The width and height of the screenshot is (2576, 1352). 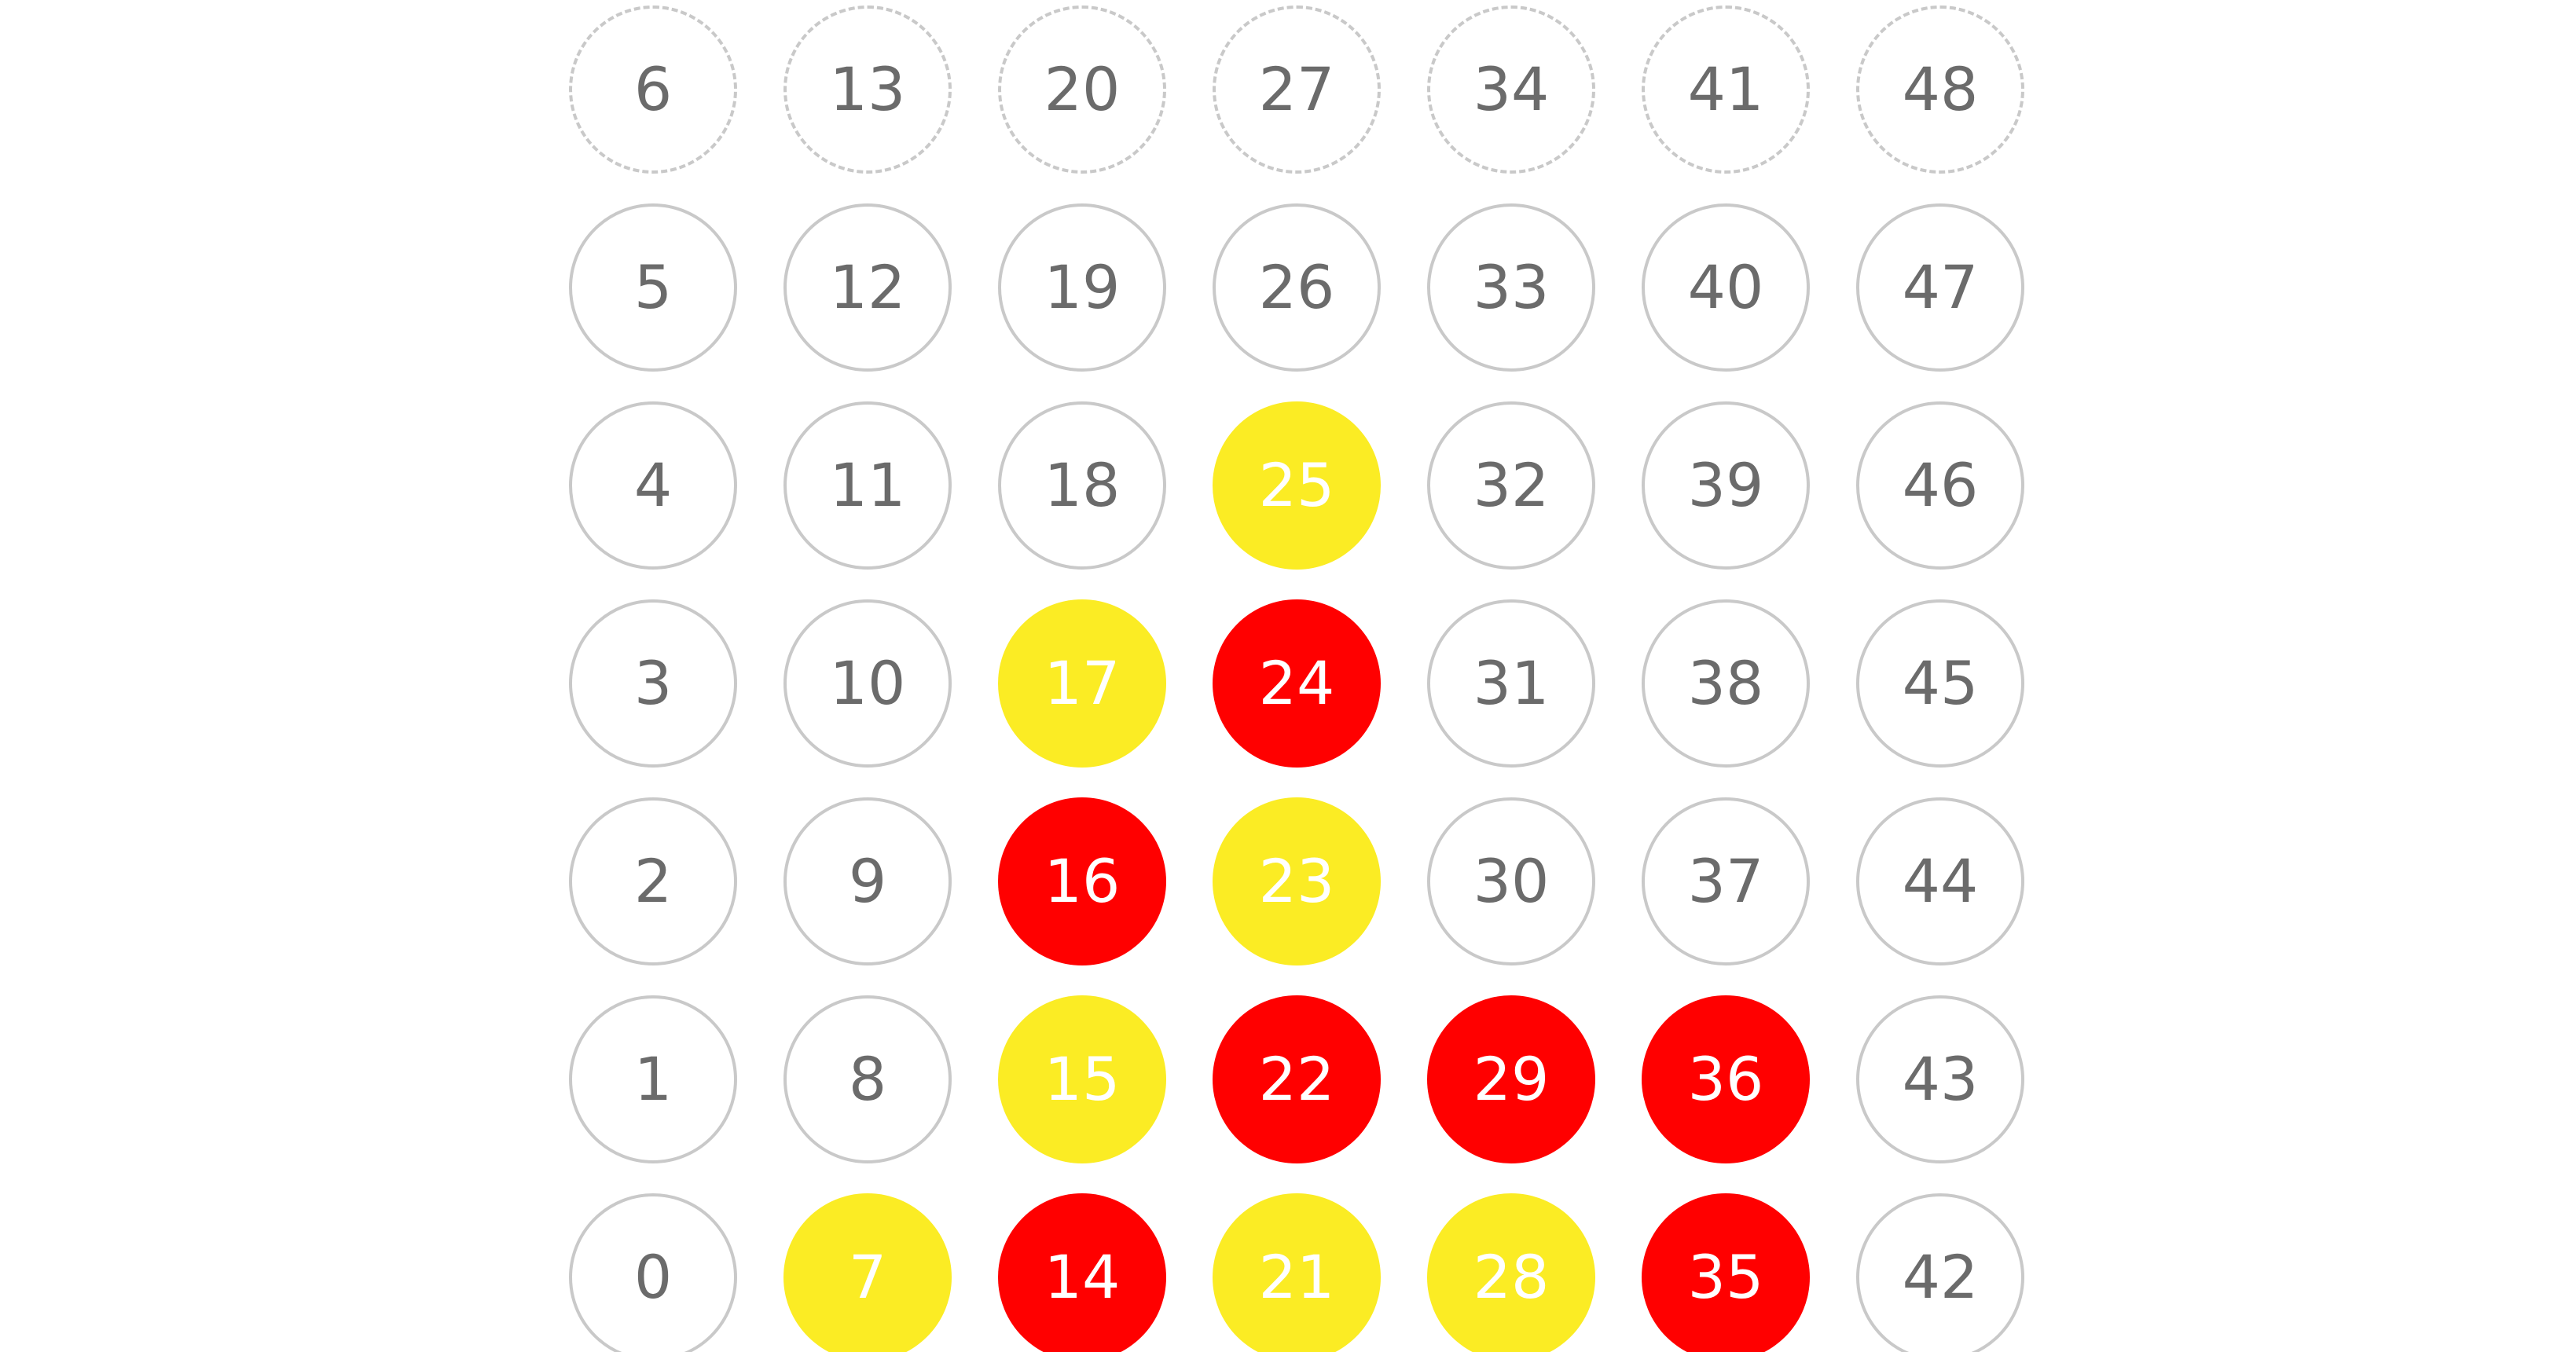 I want to click on cell-number: 0, so click(x=653, y=1277).